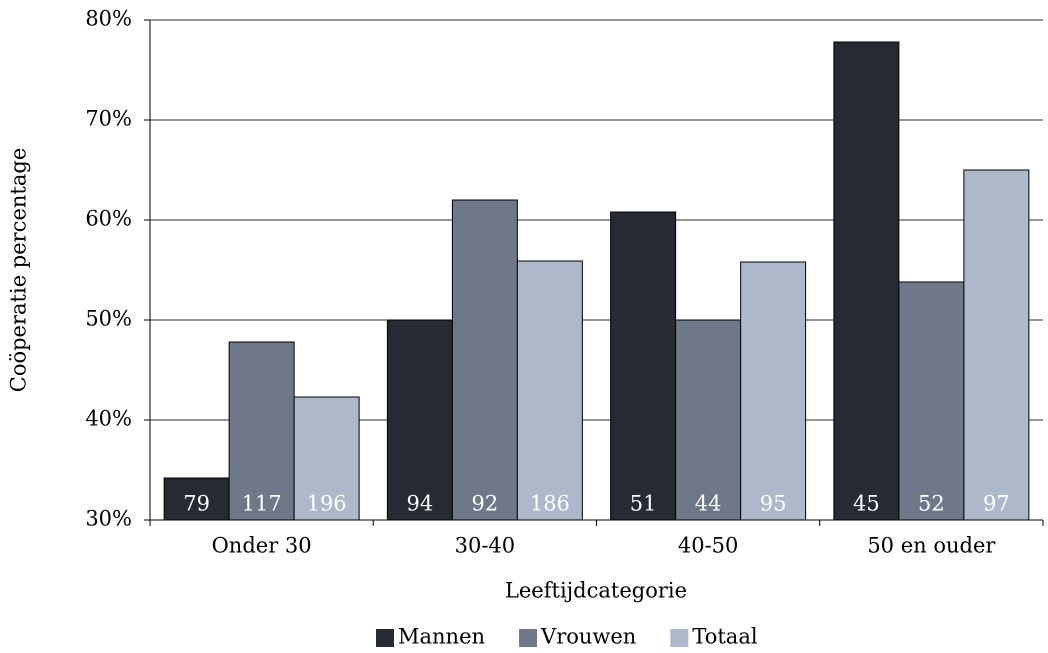 Image resolution: width=1048 pixels, height=653 pixels. What do you see at coordinates (262, 546) in the screenshot?
I see `x-tick-label: Onder 30` at bounding box center [262, 546].